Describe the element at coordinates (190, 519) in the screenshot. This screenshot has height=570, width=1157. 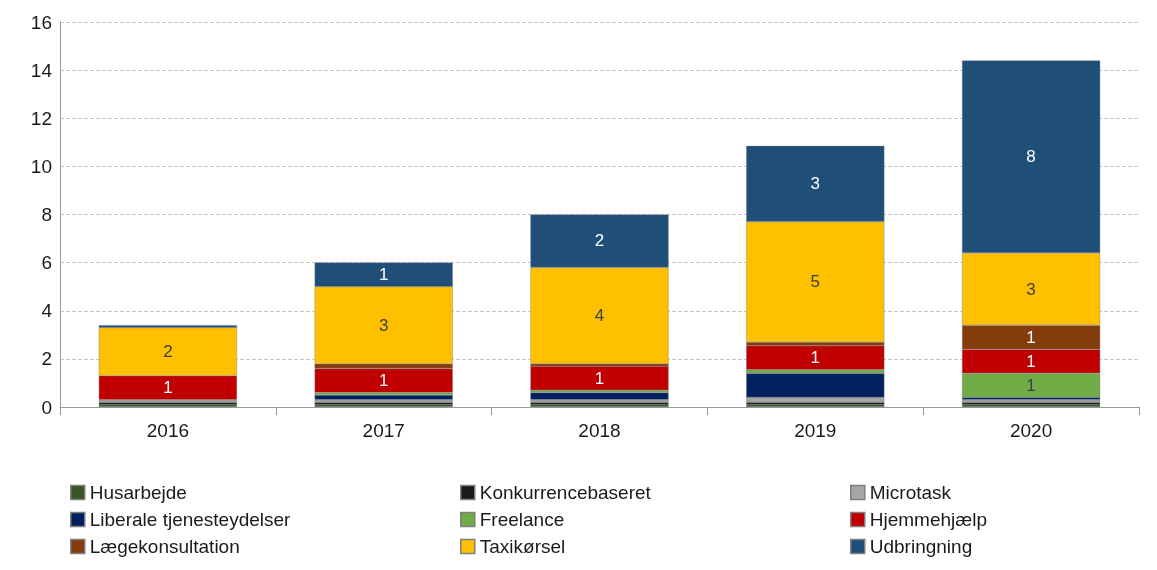
I see `legend-label: Liberale tjenesteydelser` at that location.